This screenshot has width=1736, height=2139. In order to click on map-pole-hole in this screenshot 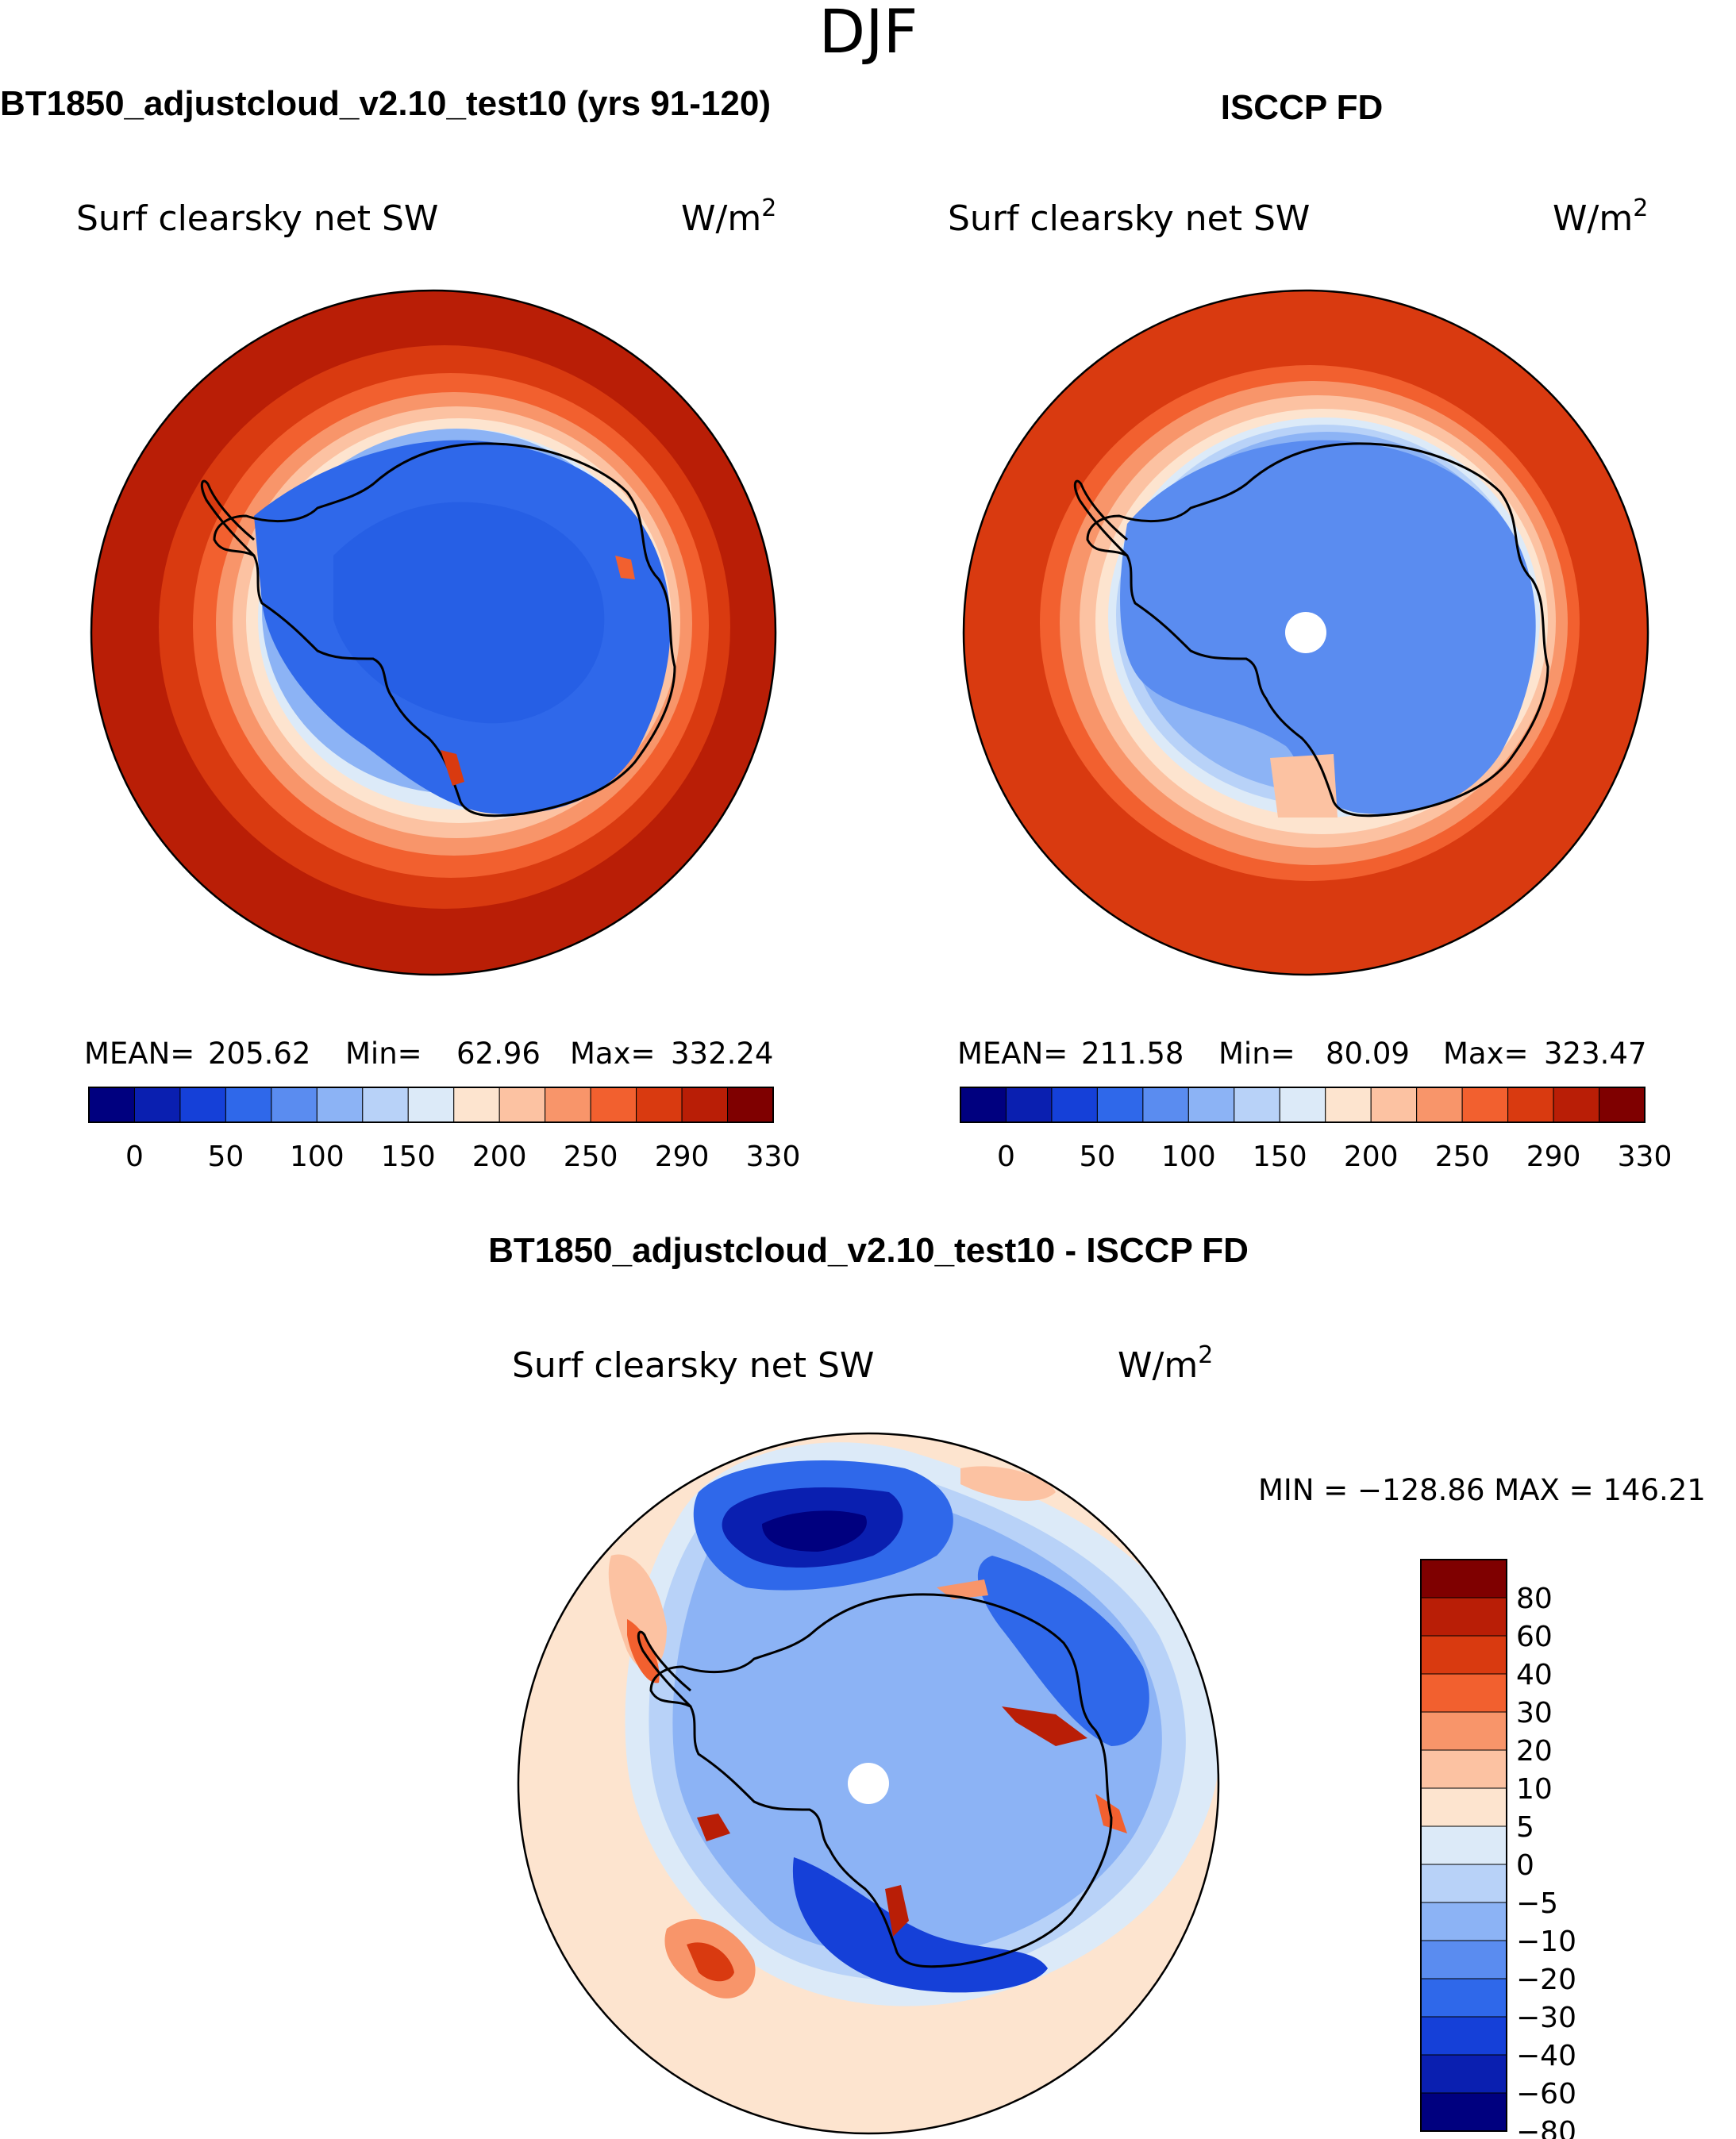, I will do `click(868, 1783)`.